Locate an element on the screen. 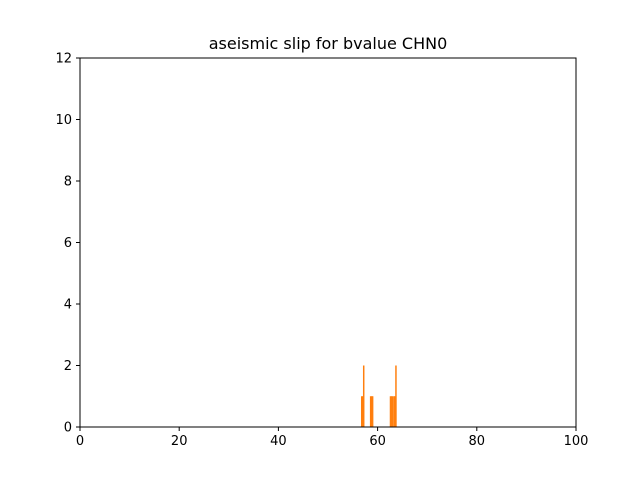 This screenshot has height=480, width=640. y-tick-label: 2 is located at coordinates (68, 366).